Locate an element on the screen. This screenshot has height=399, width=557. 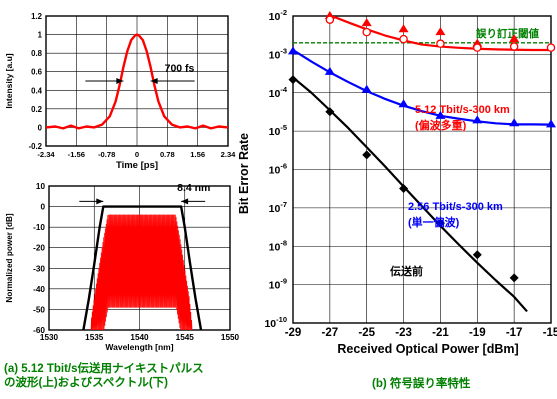
x-tick-label: 1540 is located at coordinates (139, 337).